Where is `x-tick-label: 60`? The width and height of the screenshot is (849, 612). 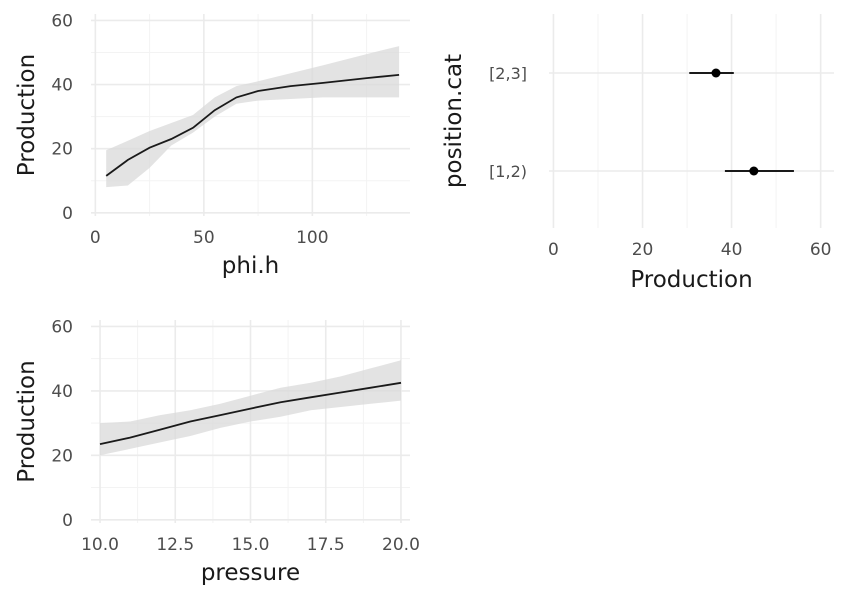
x-tick-label: 60 is located at coordinates (821, 250).